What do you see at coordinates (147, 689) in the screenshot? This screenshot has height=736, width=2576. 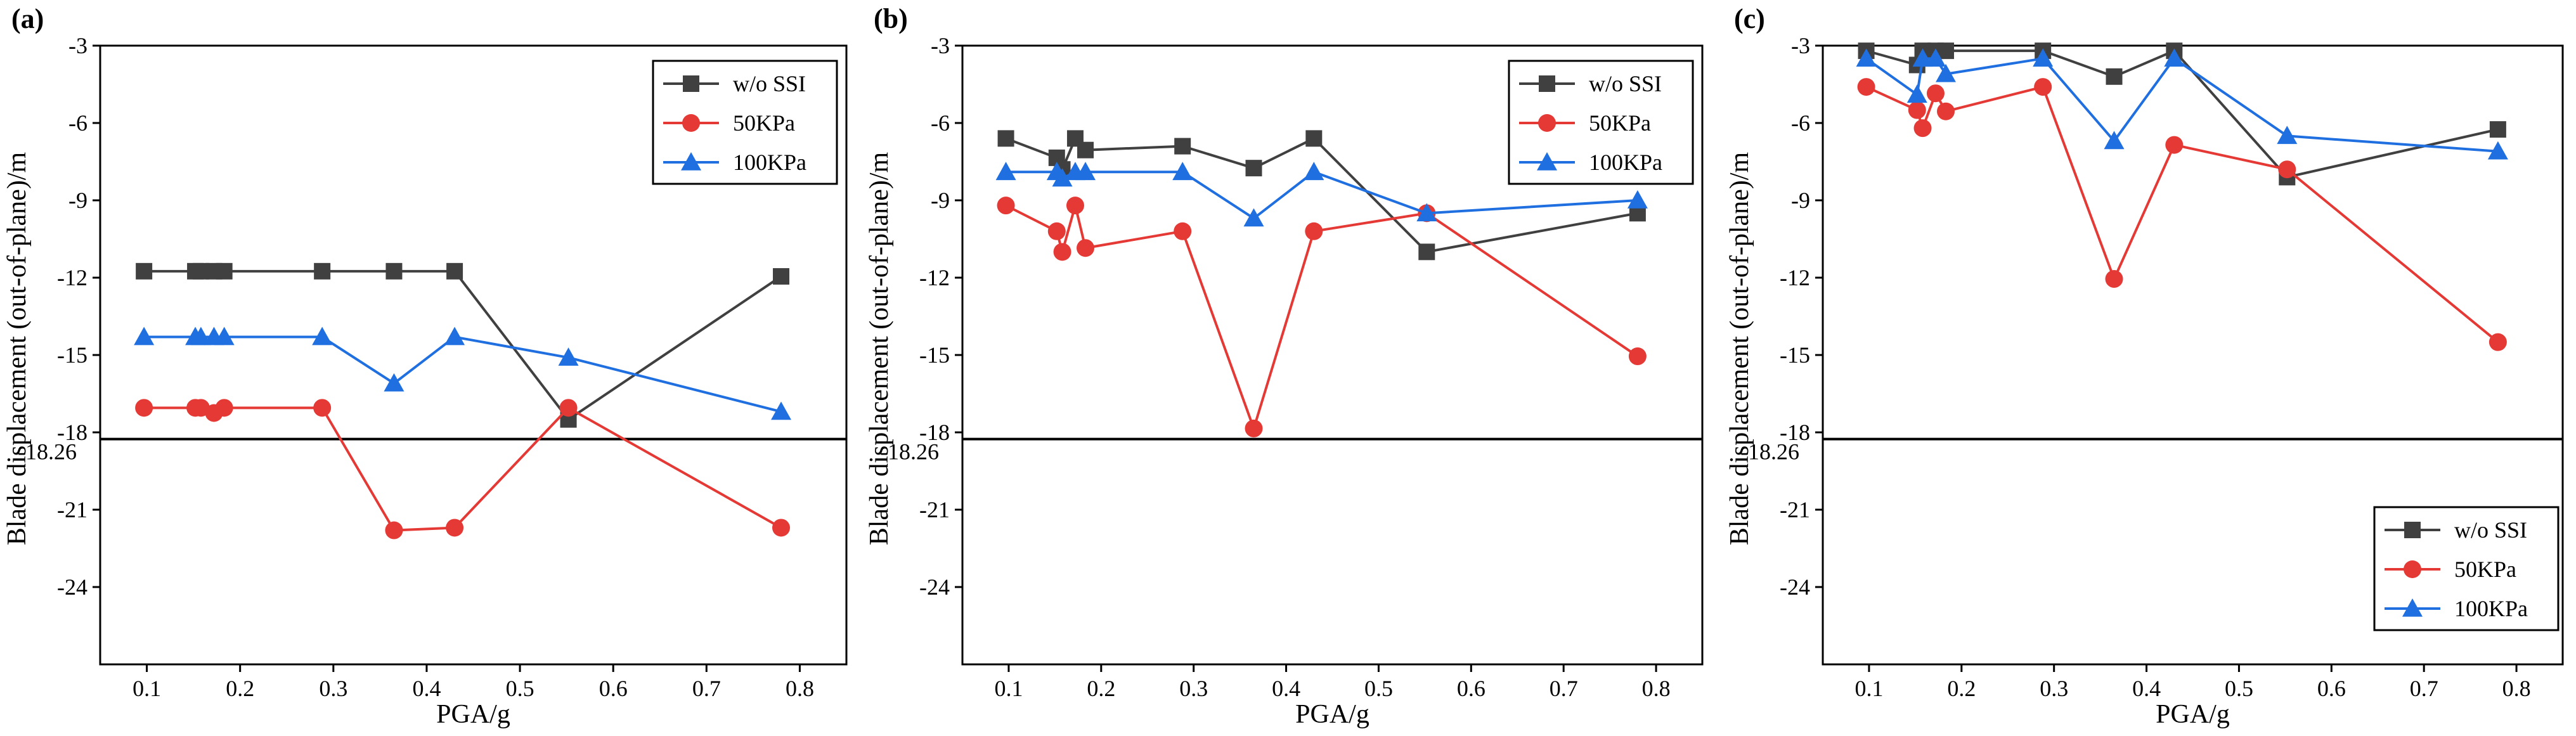 I see `x-tick-label: 0.1` at bounding box center [147, 689].